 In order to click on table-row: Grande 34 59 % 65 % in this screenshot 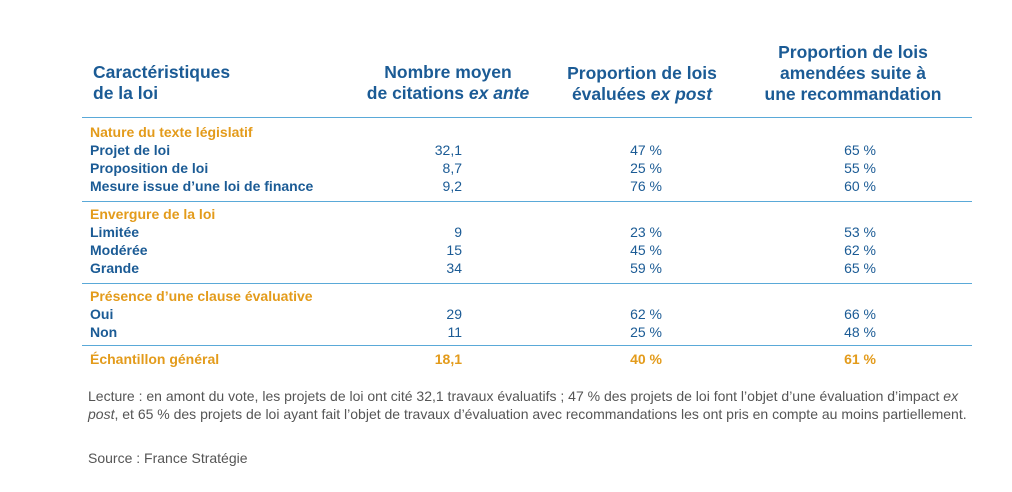, I will do `click(506, 268)`.